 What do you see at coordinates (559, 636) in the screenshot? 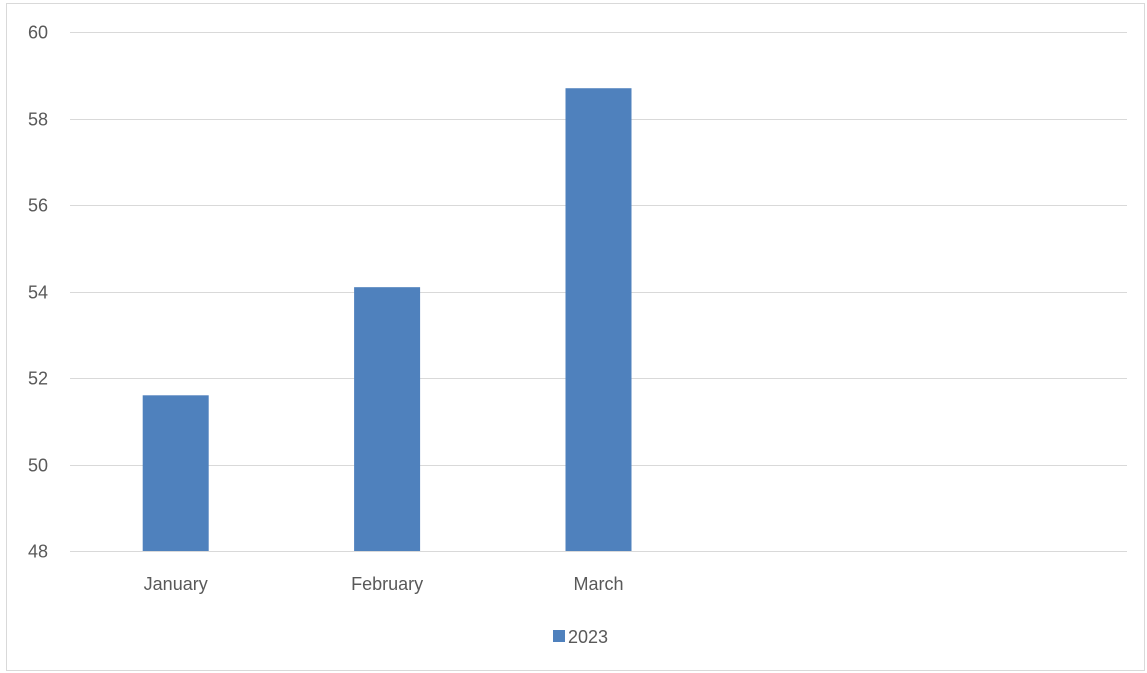
I see `legend-swatch-2023` at bounding box center [559, 636].